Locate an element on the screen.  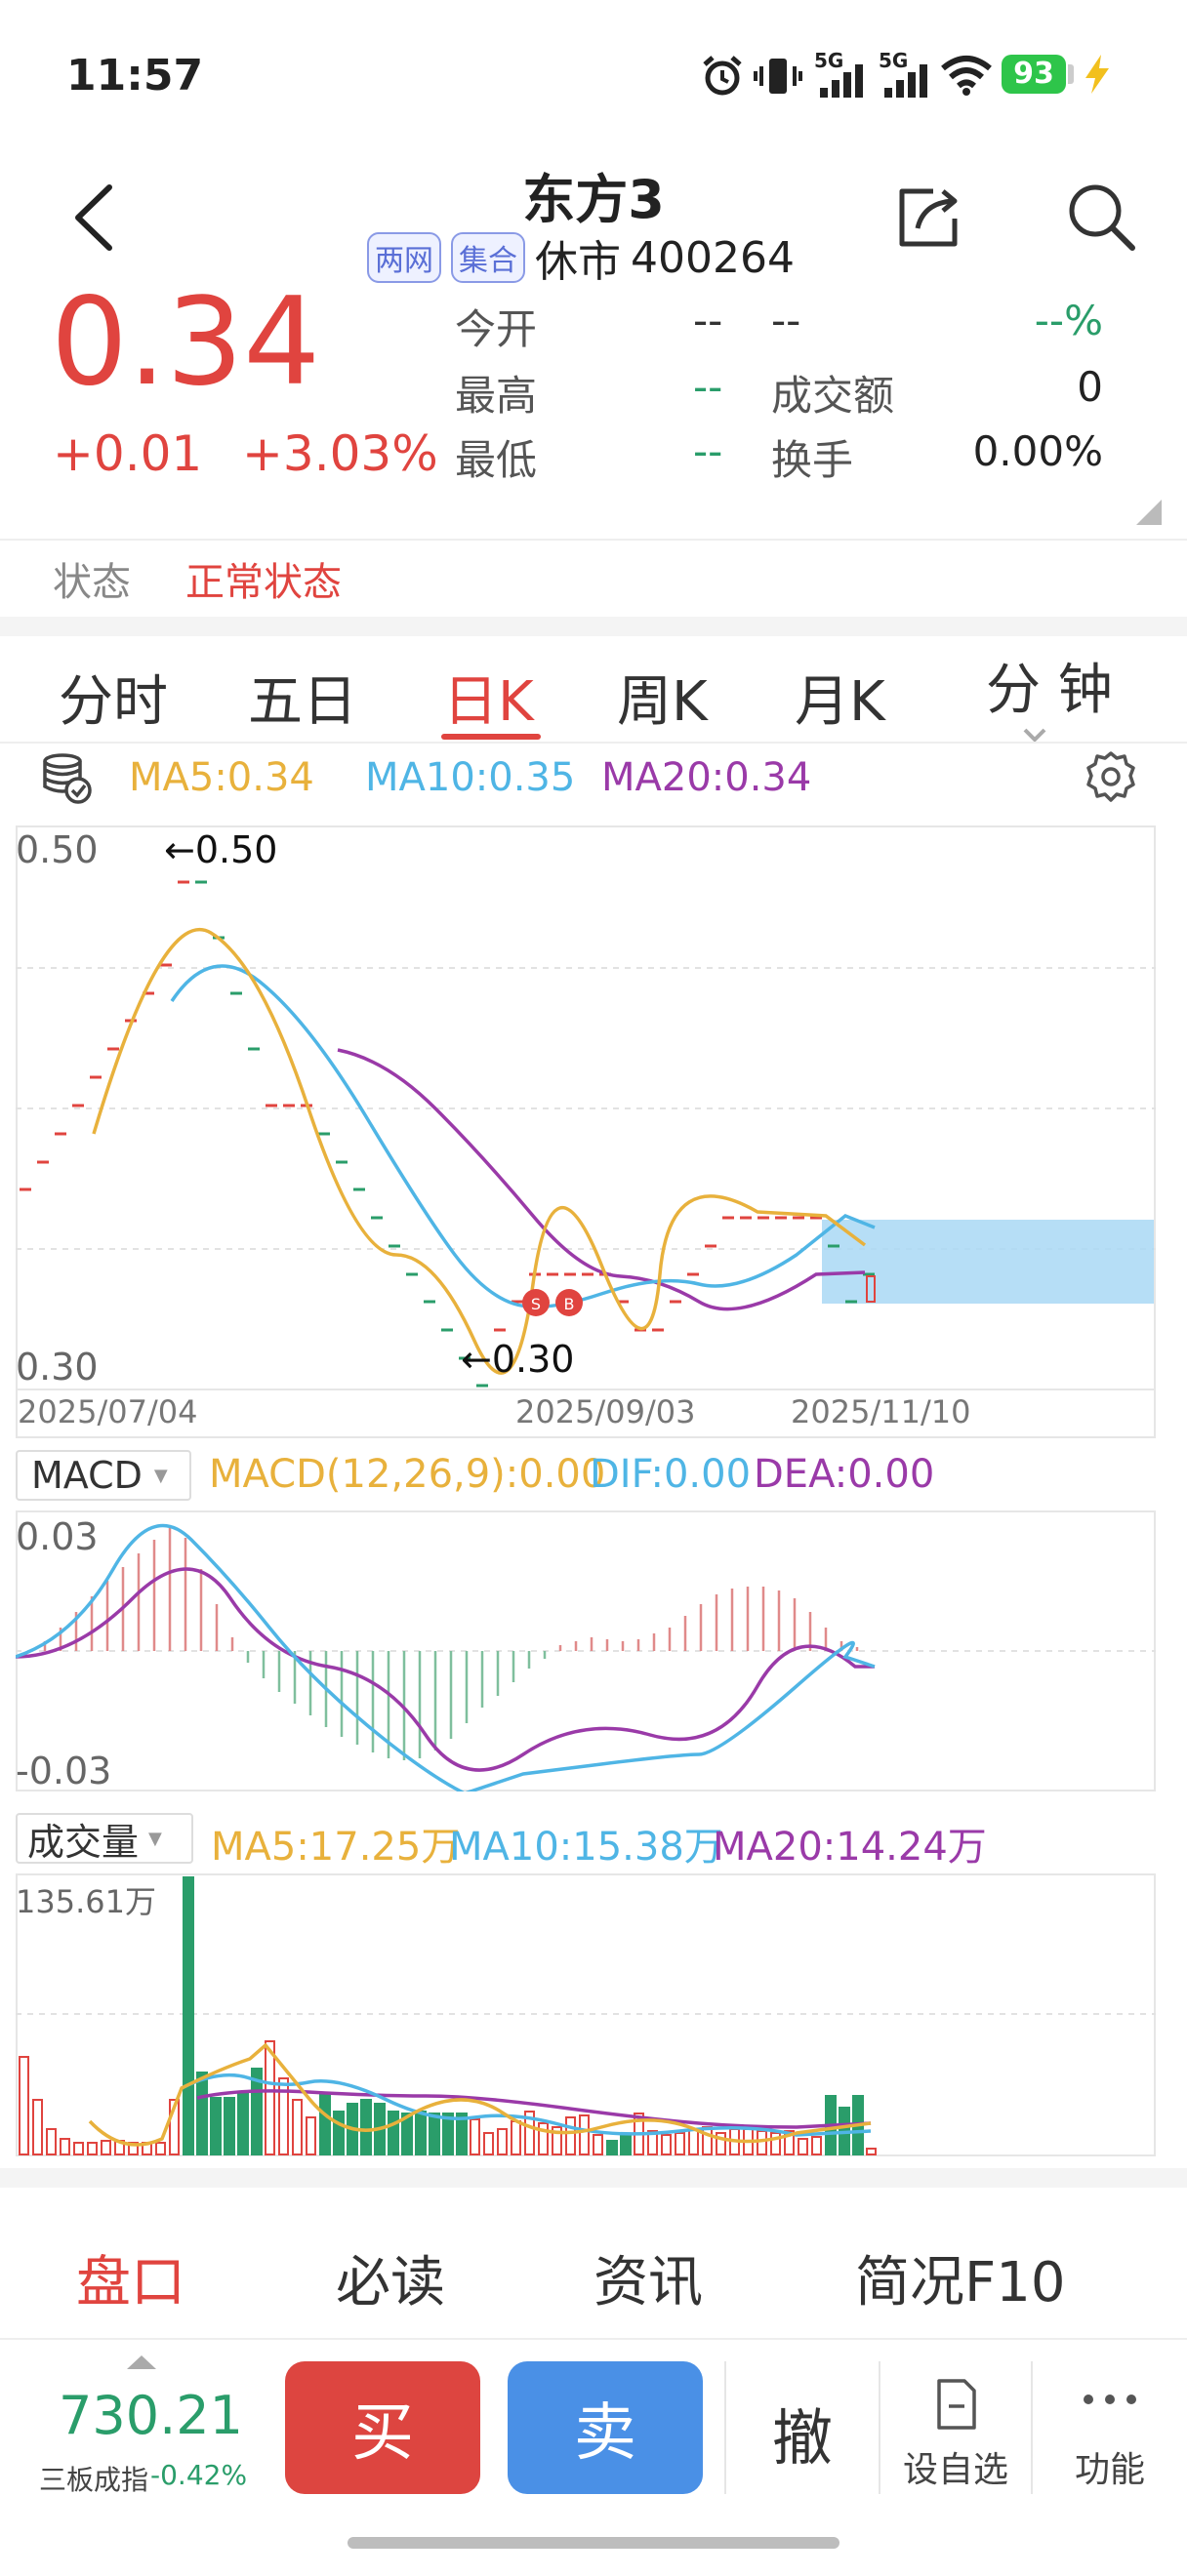
vibrate-icon is located at coordinates (778, 76).